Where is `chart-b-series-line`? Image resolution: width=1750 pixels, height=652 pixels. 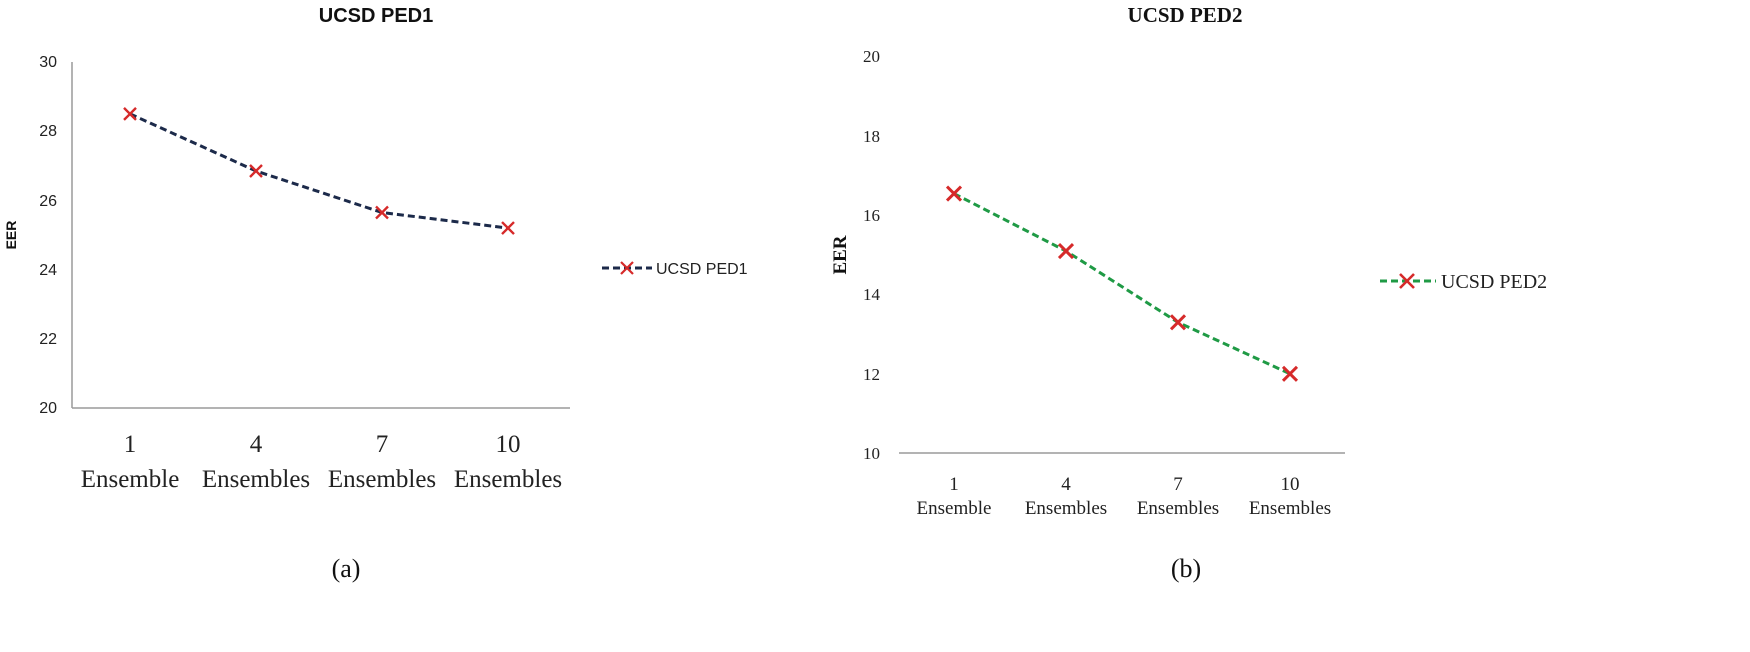 chart-b-series-line is located at coordinates (1122, 284).